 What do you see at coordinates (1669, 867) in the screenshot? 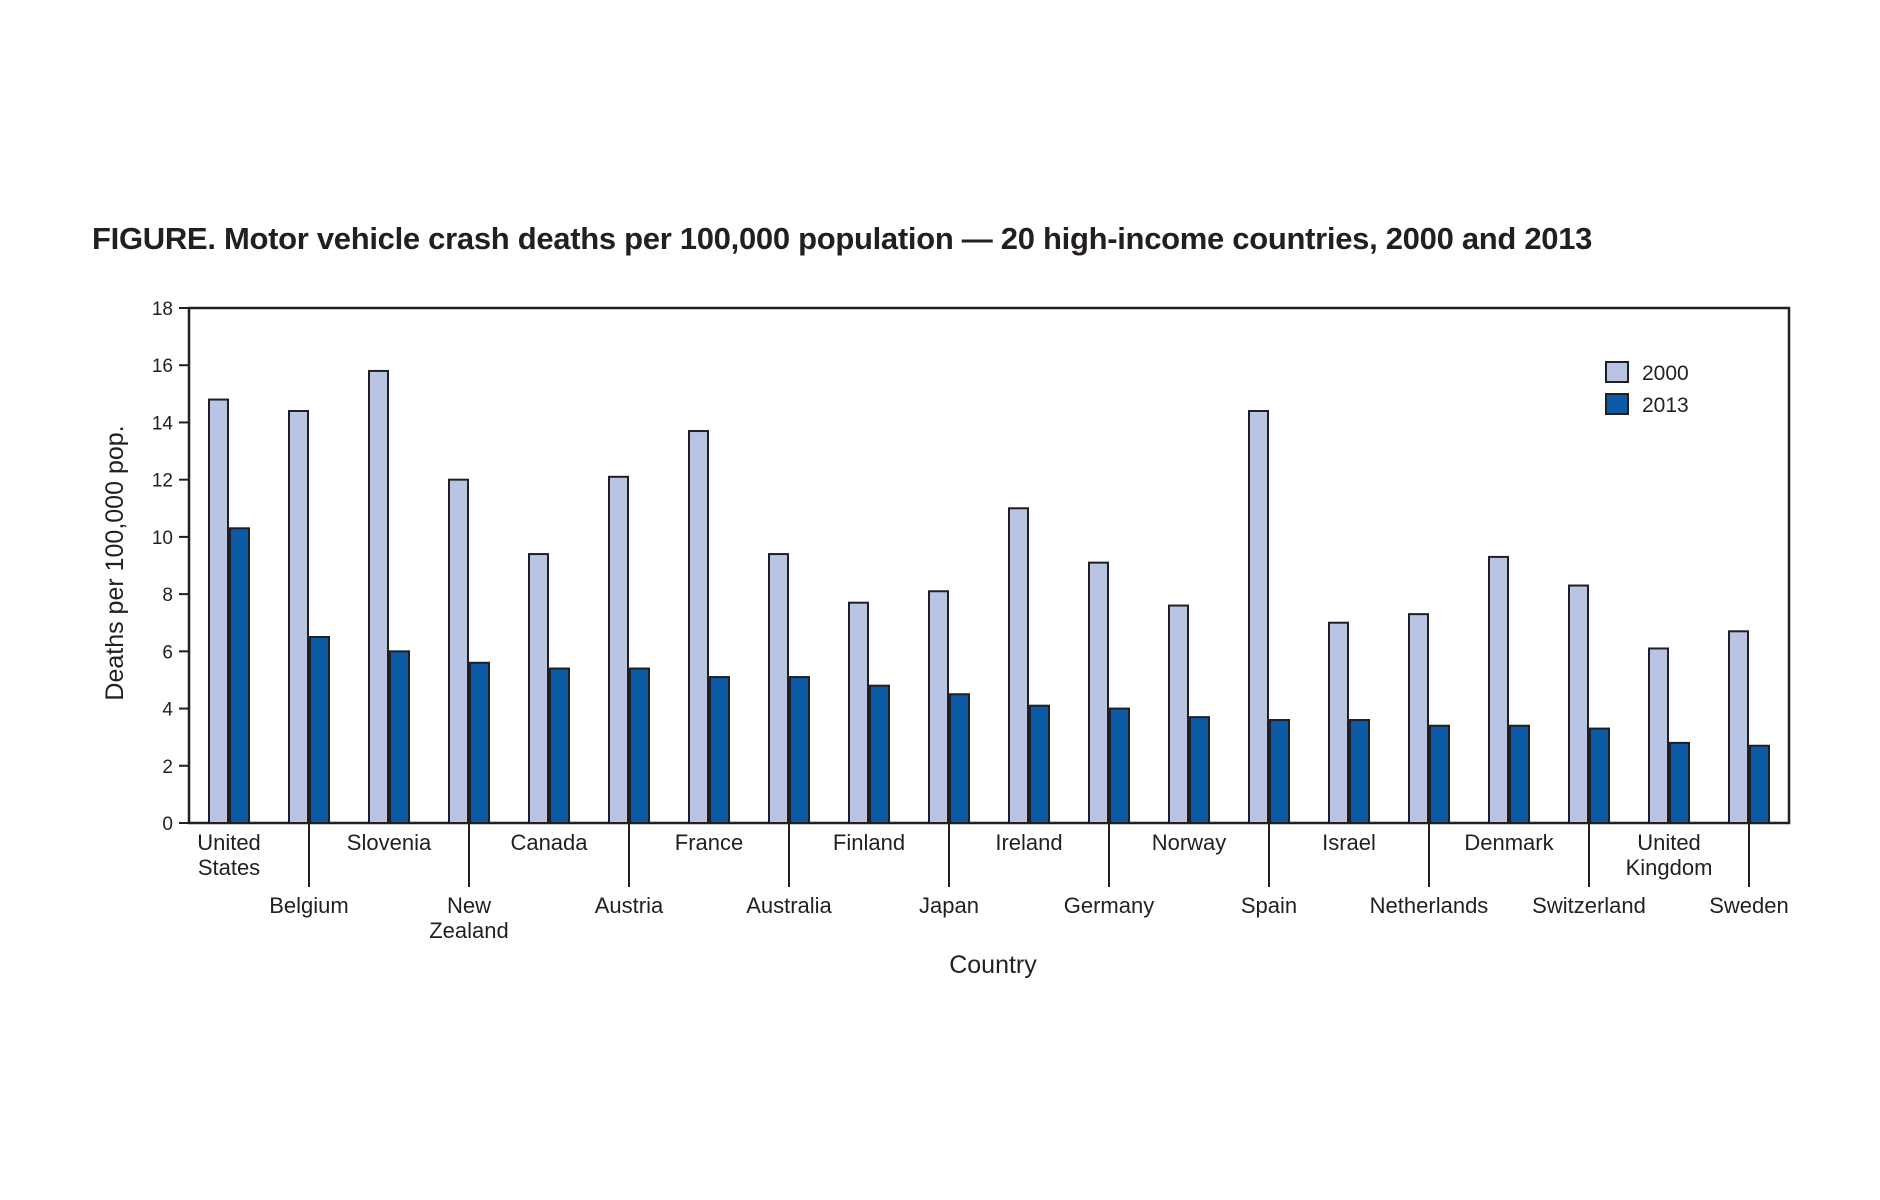
I see `x-category-label: Kingdom` at bounding box center [1669, 867].